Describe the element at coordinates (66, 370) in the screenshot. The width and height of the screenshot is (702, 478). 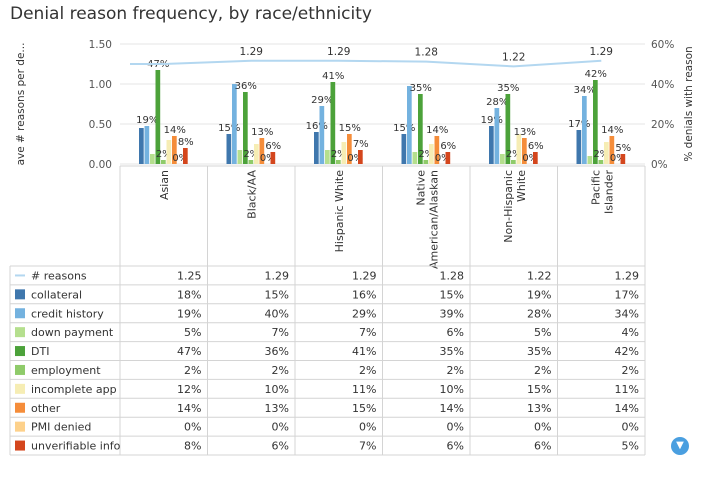
I see `table-row-label: employment` at that location.